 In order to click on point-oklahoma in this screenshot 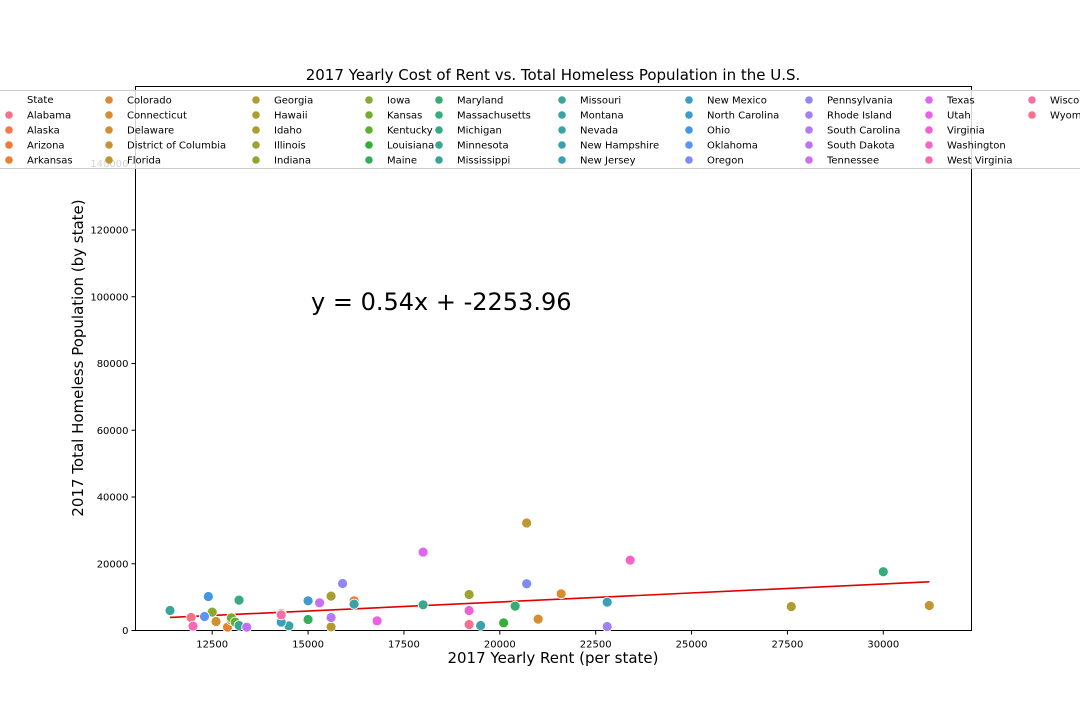, I will do `click(204, 616)`.